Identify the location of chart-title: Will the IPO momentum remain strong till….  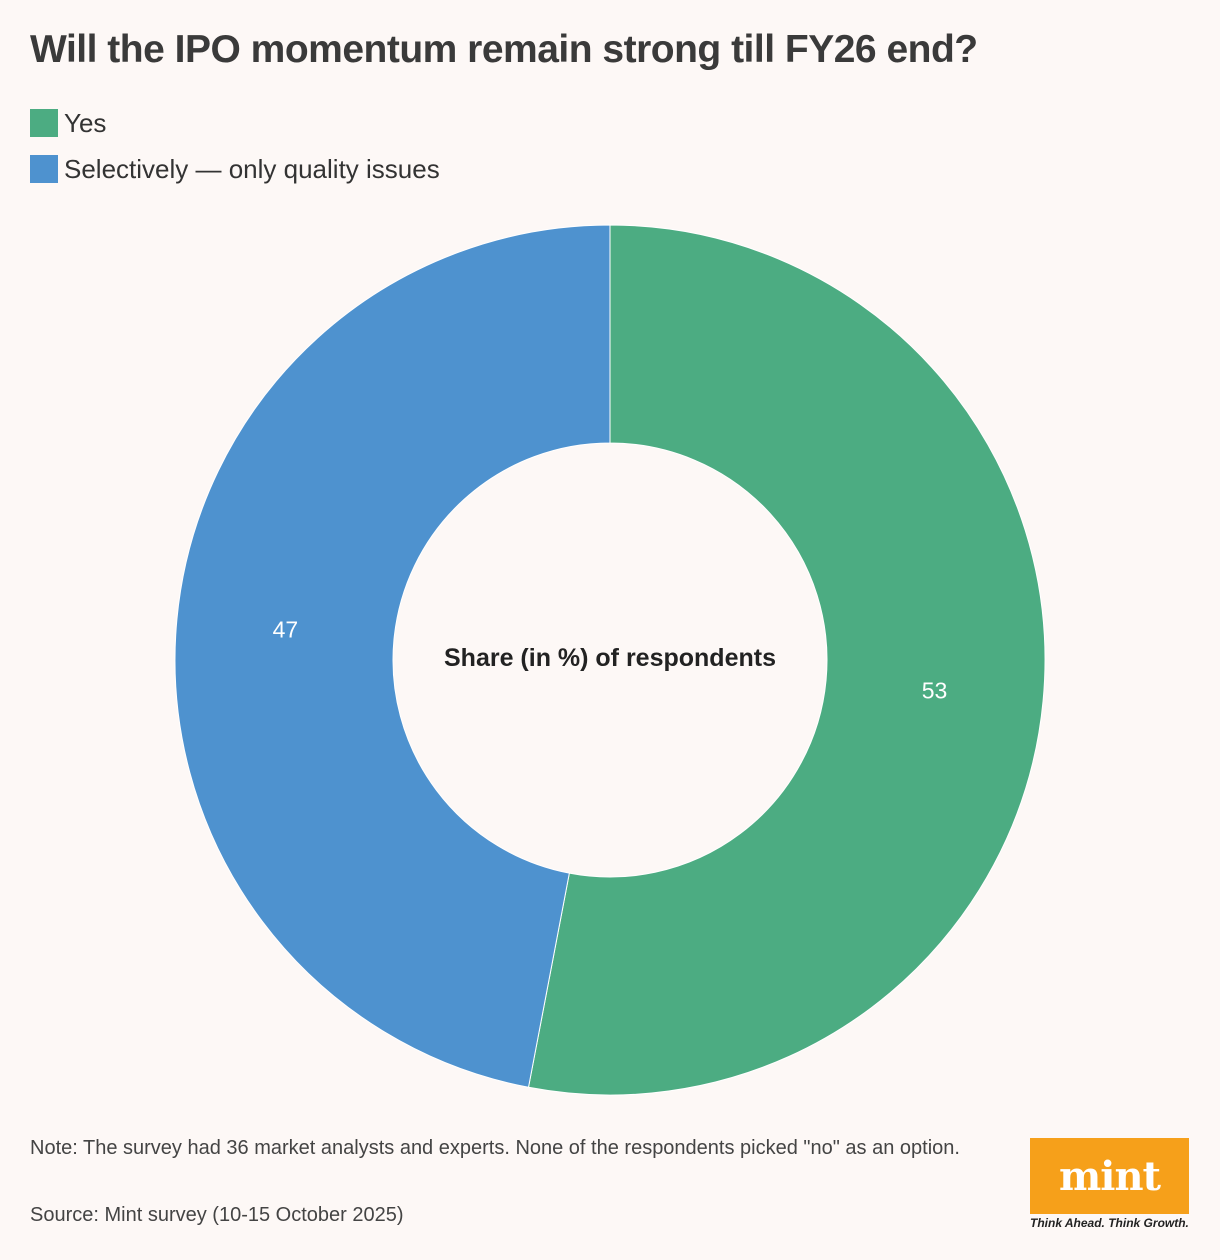
(504, 49).